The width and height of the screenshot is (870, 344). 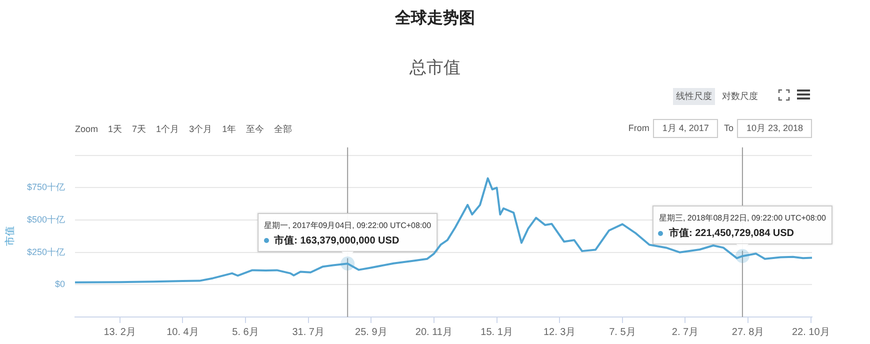 What do you see at coordinates (435, 68) in the screenshot?
I see `chart-subtitle: 总市值` at bounding box center [435, 68].